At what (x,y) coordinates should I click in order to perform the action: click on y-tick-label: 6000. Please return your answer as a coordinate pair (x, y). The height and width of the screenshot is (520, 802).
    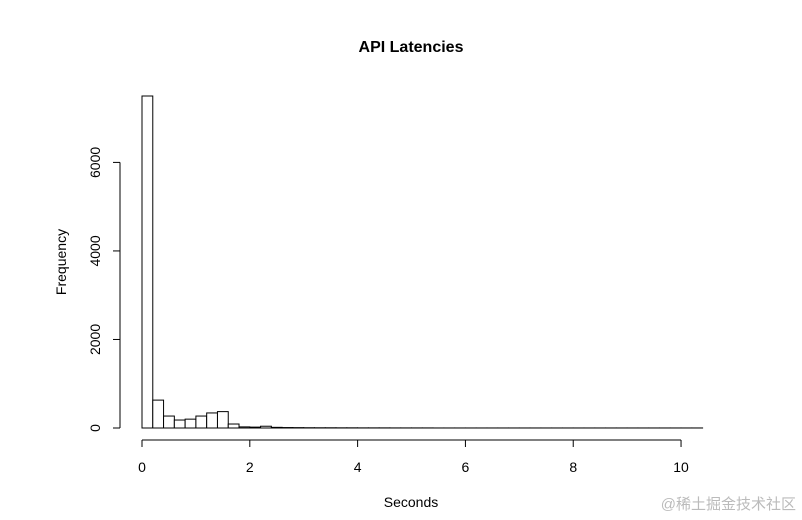
    Looking at the image, I should click on (95, 162).